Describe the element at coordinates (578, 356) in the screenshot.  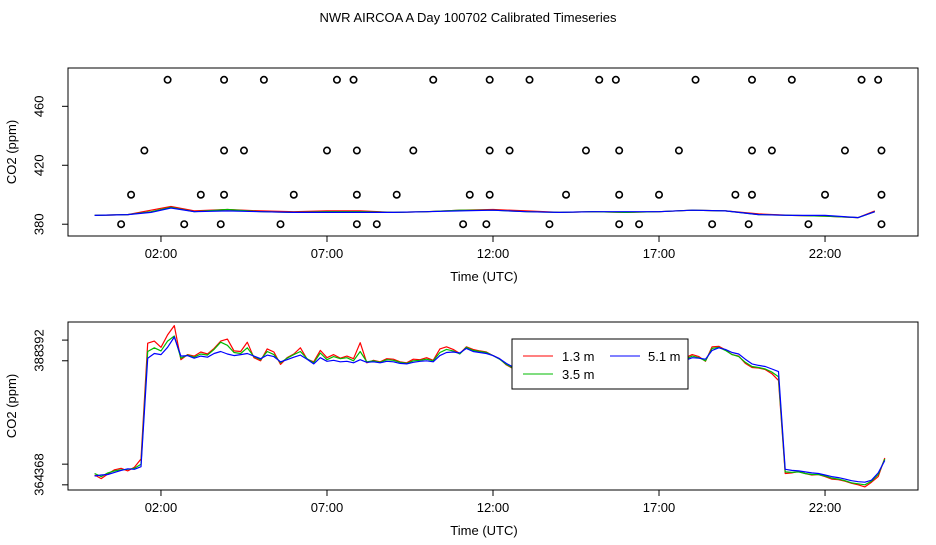
I see `legend-label-1-3m: 1.3 m` at that location.